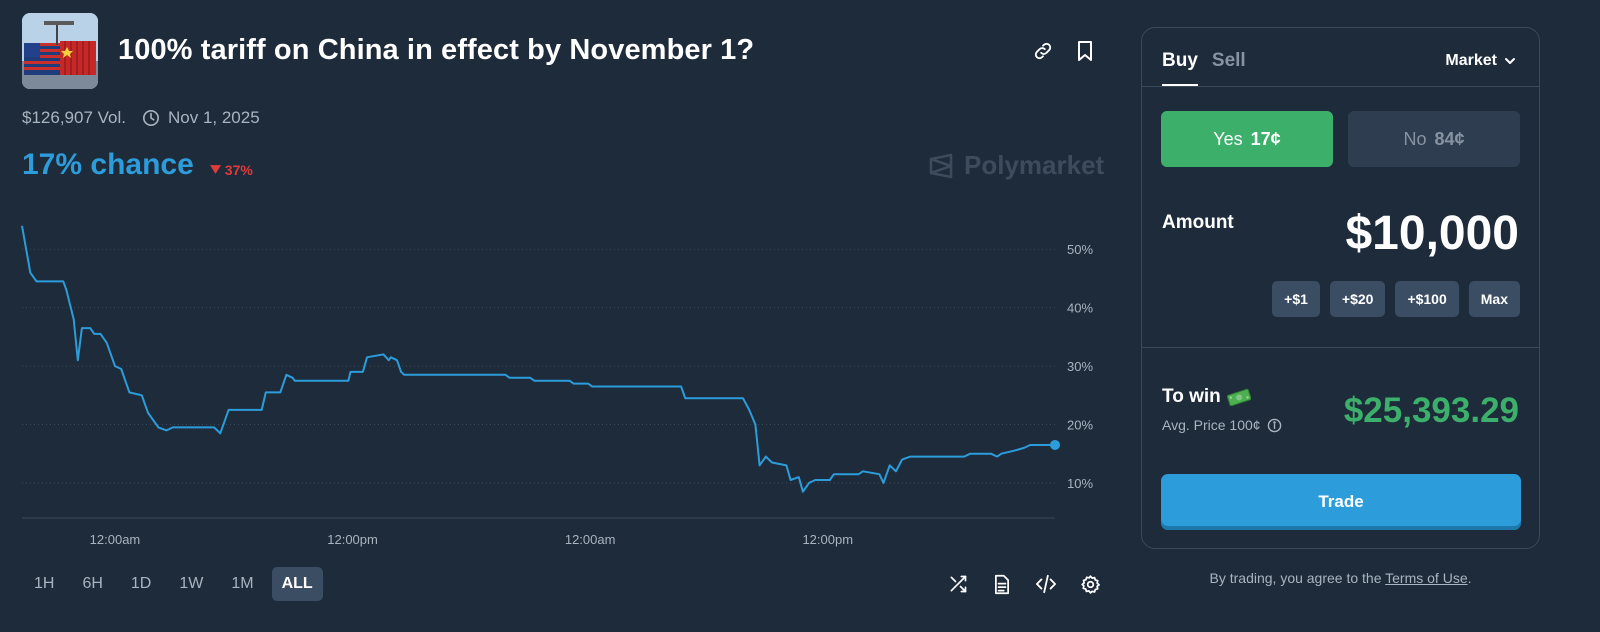 This screenshot has height=632, width=1600. Describe the element at coordinates (941, 165) in the screenshot. I see `polymarket-logo-icon` at that location.